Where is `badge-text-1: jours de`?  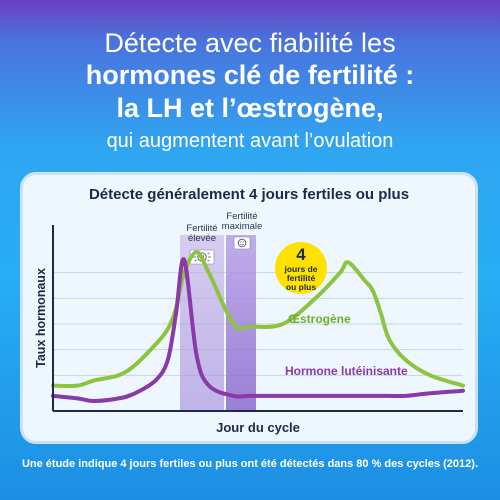
badge-text-1: jours de is located at coordinates (300, 269).